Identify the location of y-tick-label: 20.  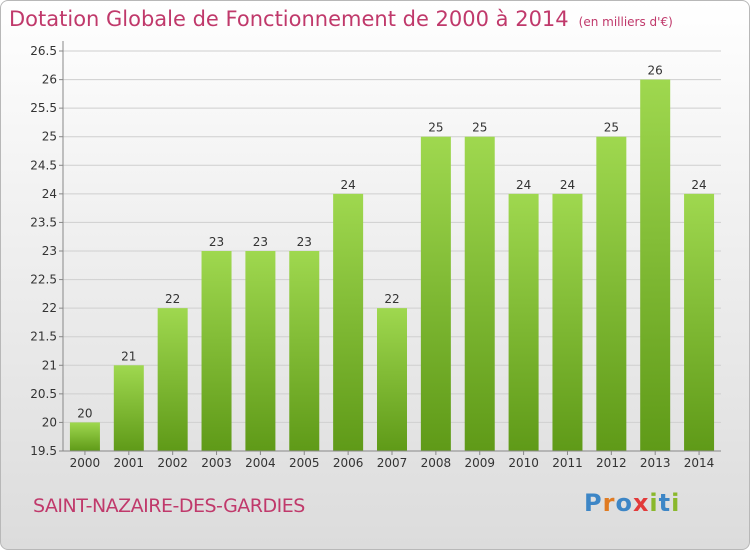
(49, 422).